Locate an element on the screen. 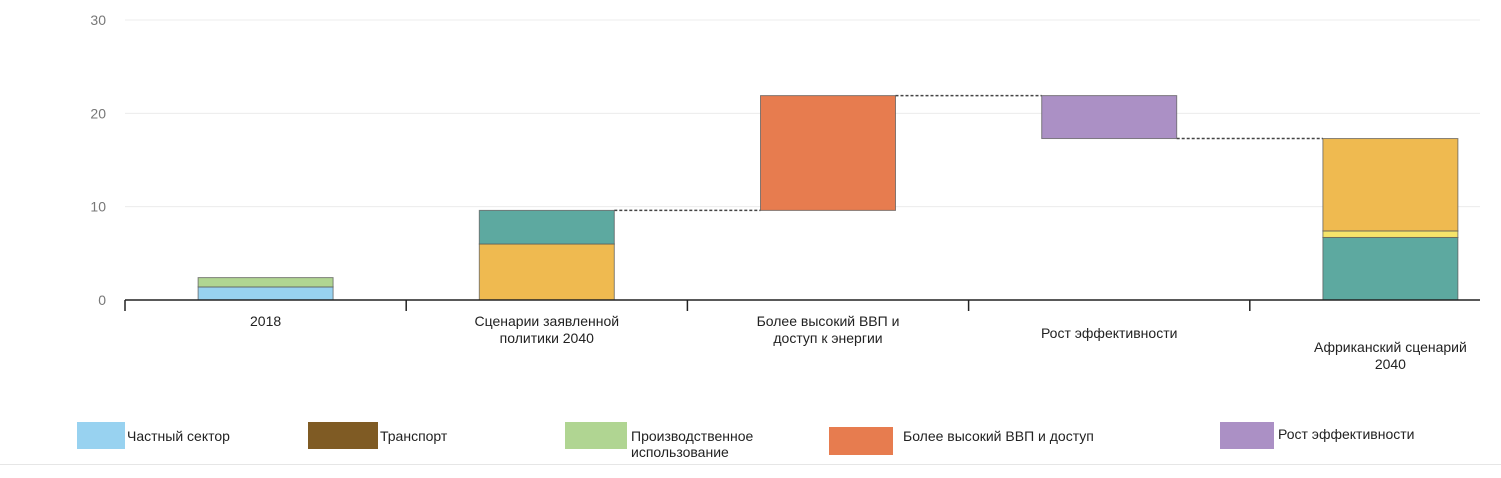  legend-item-higher-gdp: Более высокий ВВП и доступ is located at coordinates (961, 438).